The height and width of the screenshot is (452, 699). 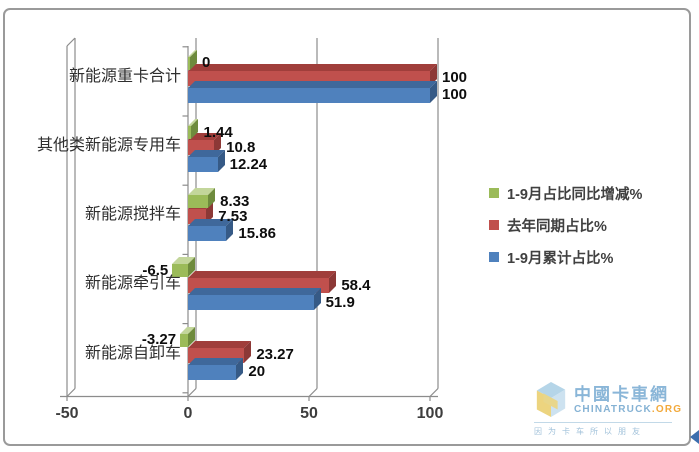 I want to click on watermark-chinatruck: 中國卡車網 CHINATRUCK.ORG 因为卡车所以朋友, so click(x=607, y=409).